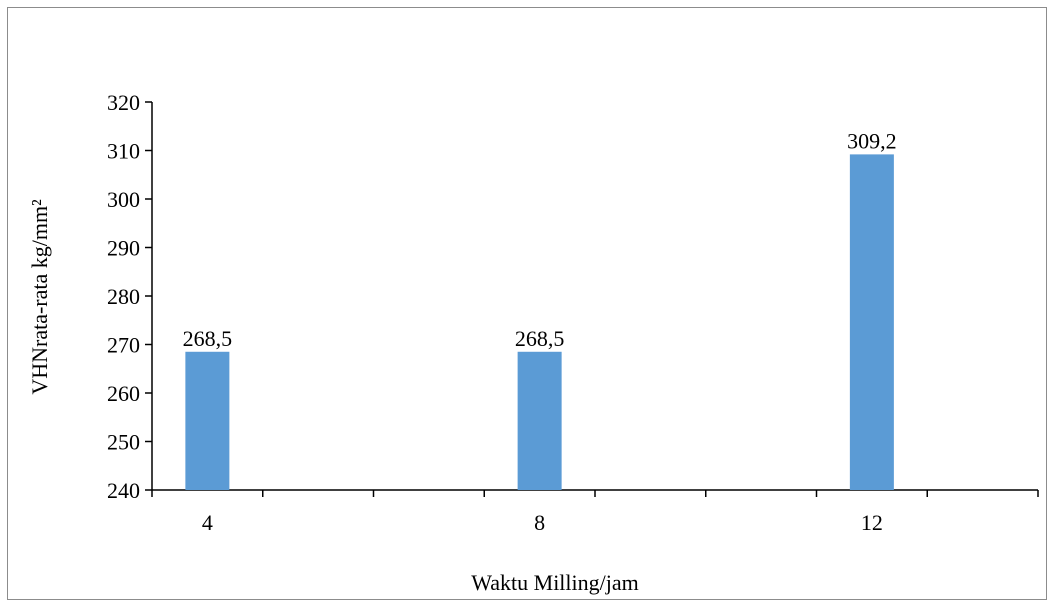 The image size is (1056, 608). I want to click on x-tick-label: 8, so click(539, 522).